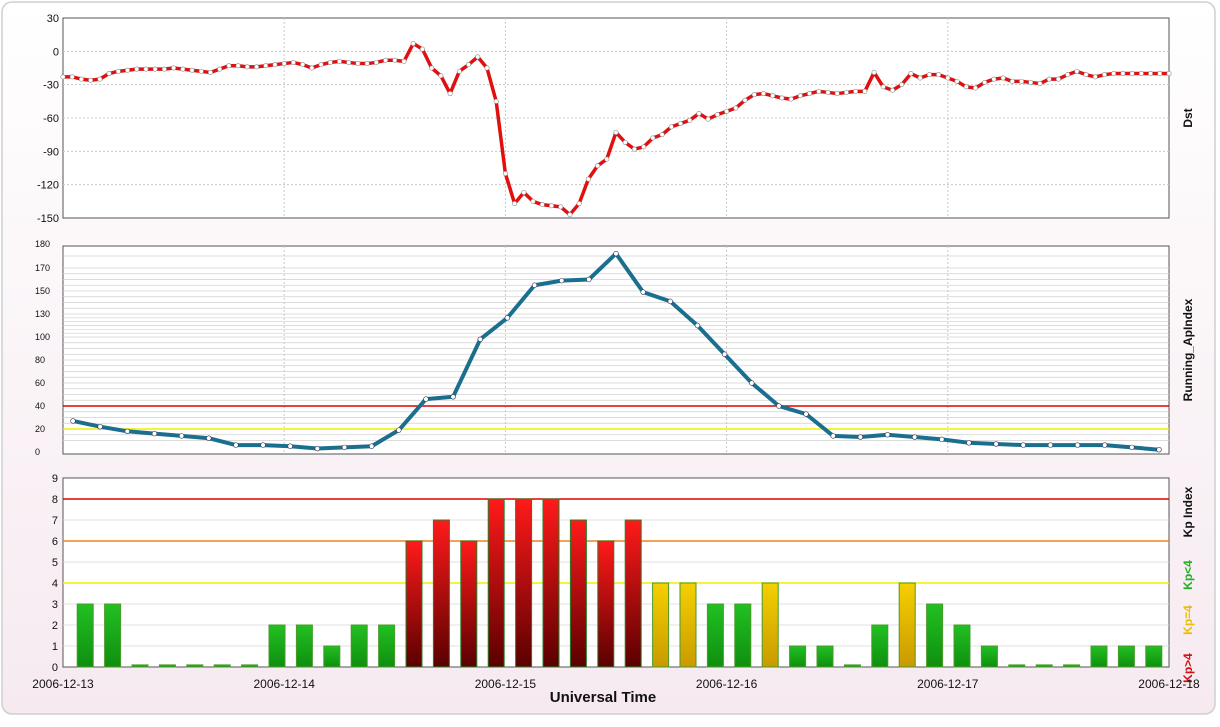  What do you see at coordinates (56, 52) in the screenshot?
I see `y-tick-label: 0` at bounding box center [56, 52].